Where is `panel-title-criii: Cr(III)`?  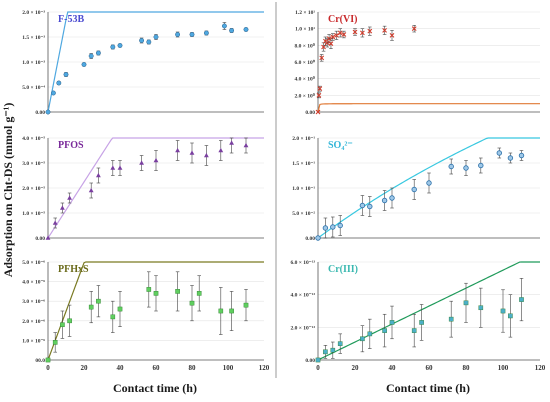 panel-title-criii: Cr(III) is located at coordinates (343, 269).